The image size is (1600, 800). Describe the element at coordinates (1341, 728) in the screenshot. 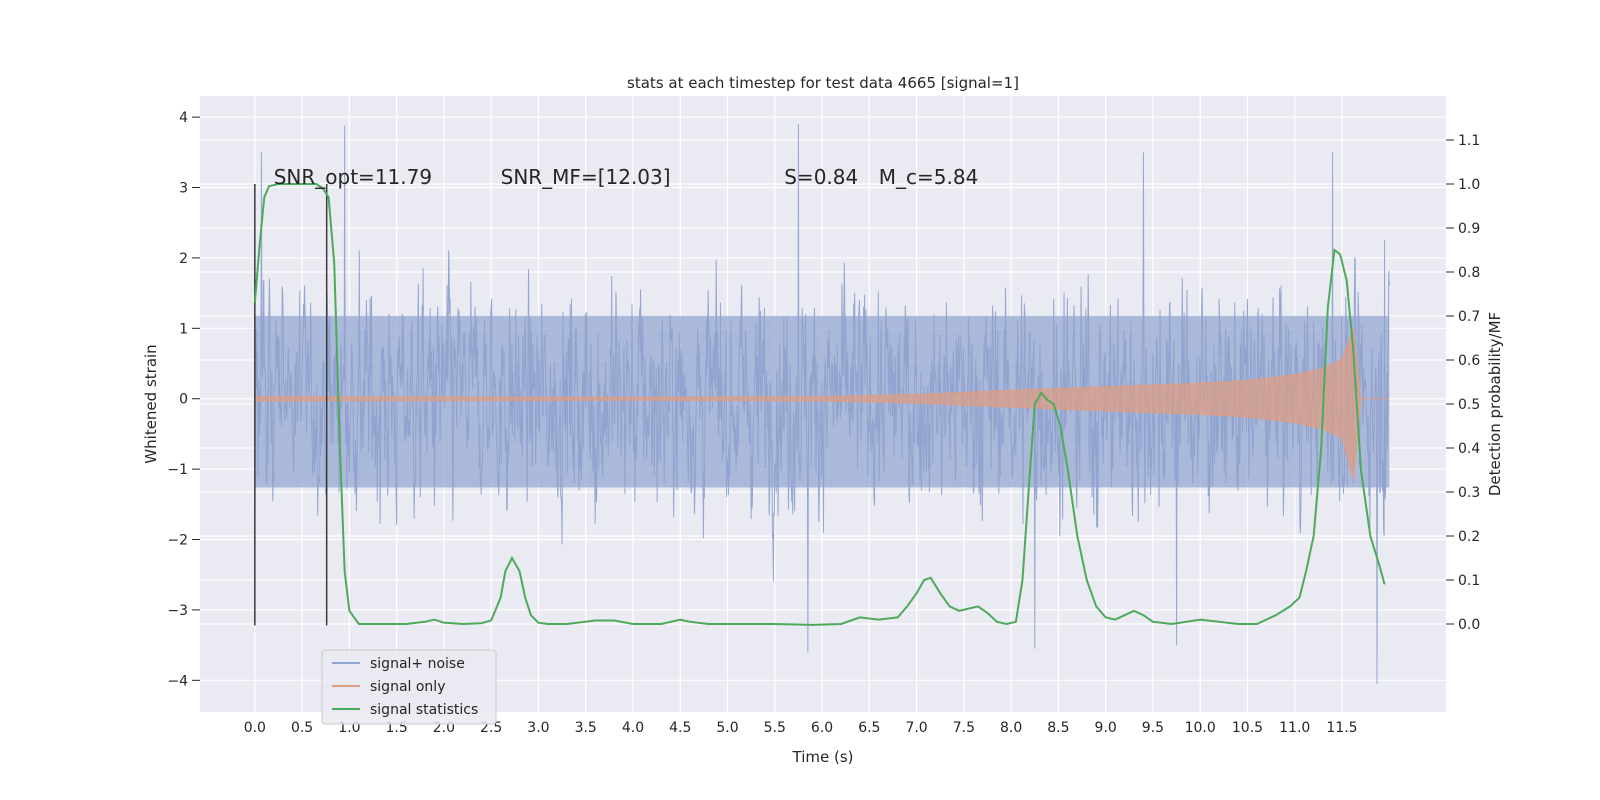

I see `x-tick-label-11p5: 11.5` at that location.